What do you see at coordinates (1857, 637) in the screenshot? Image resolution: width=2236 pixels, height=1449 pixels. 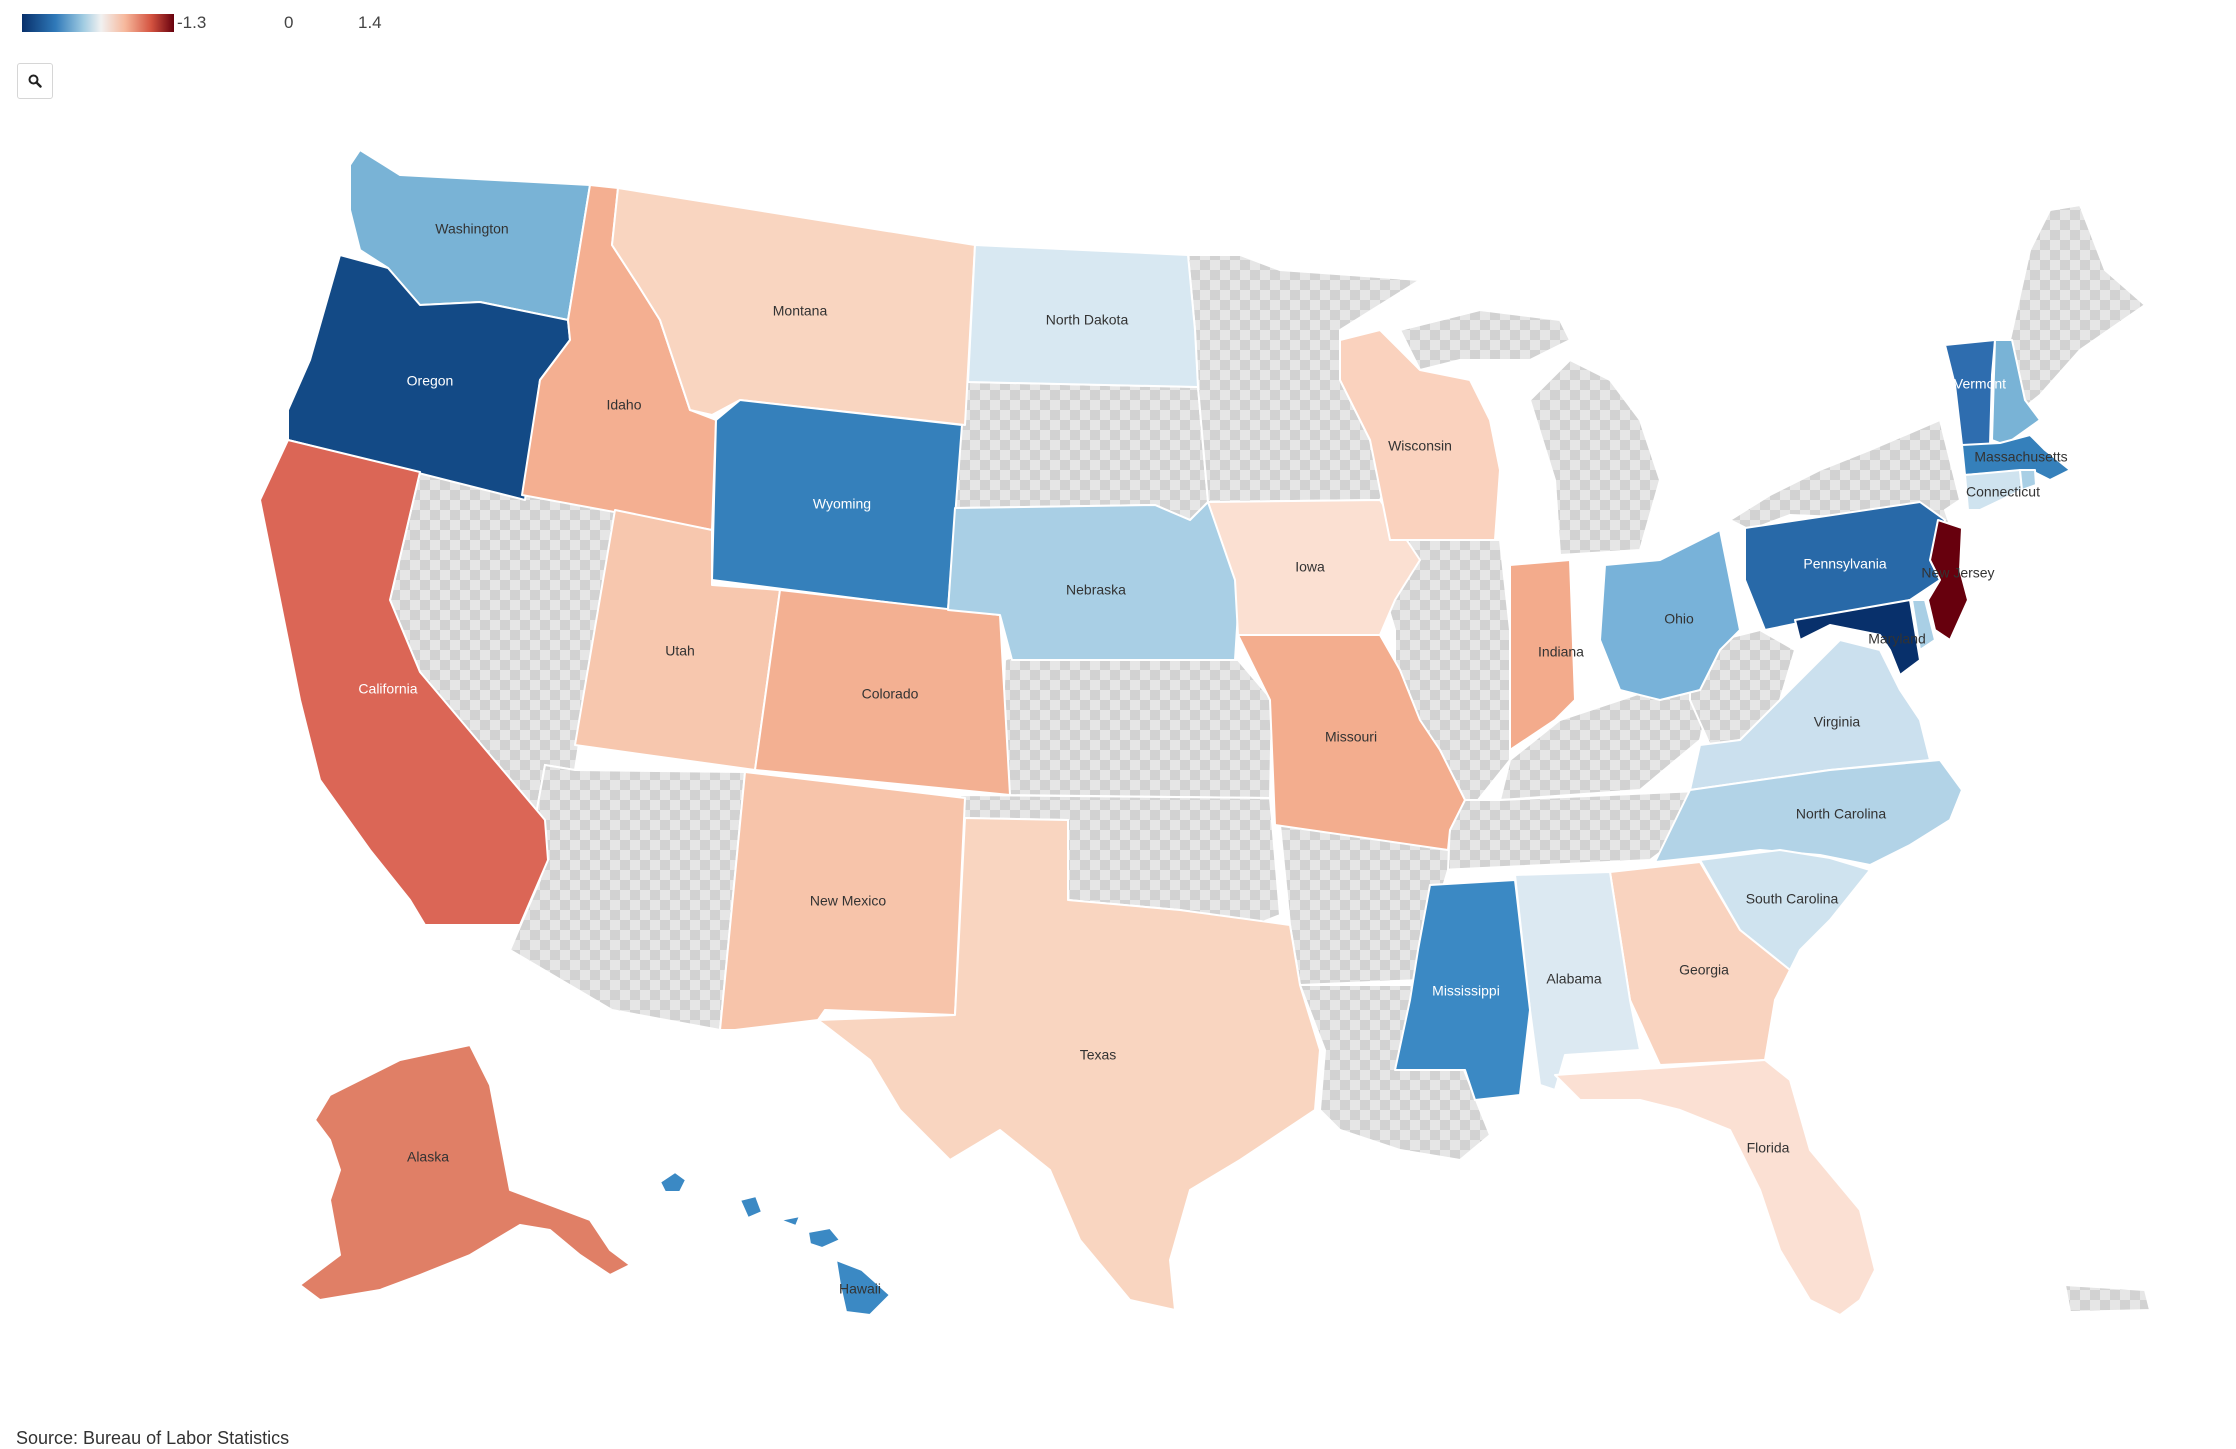 I see `maryland-state` at bounding box center [1857, 637].